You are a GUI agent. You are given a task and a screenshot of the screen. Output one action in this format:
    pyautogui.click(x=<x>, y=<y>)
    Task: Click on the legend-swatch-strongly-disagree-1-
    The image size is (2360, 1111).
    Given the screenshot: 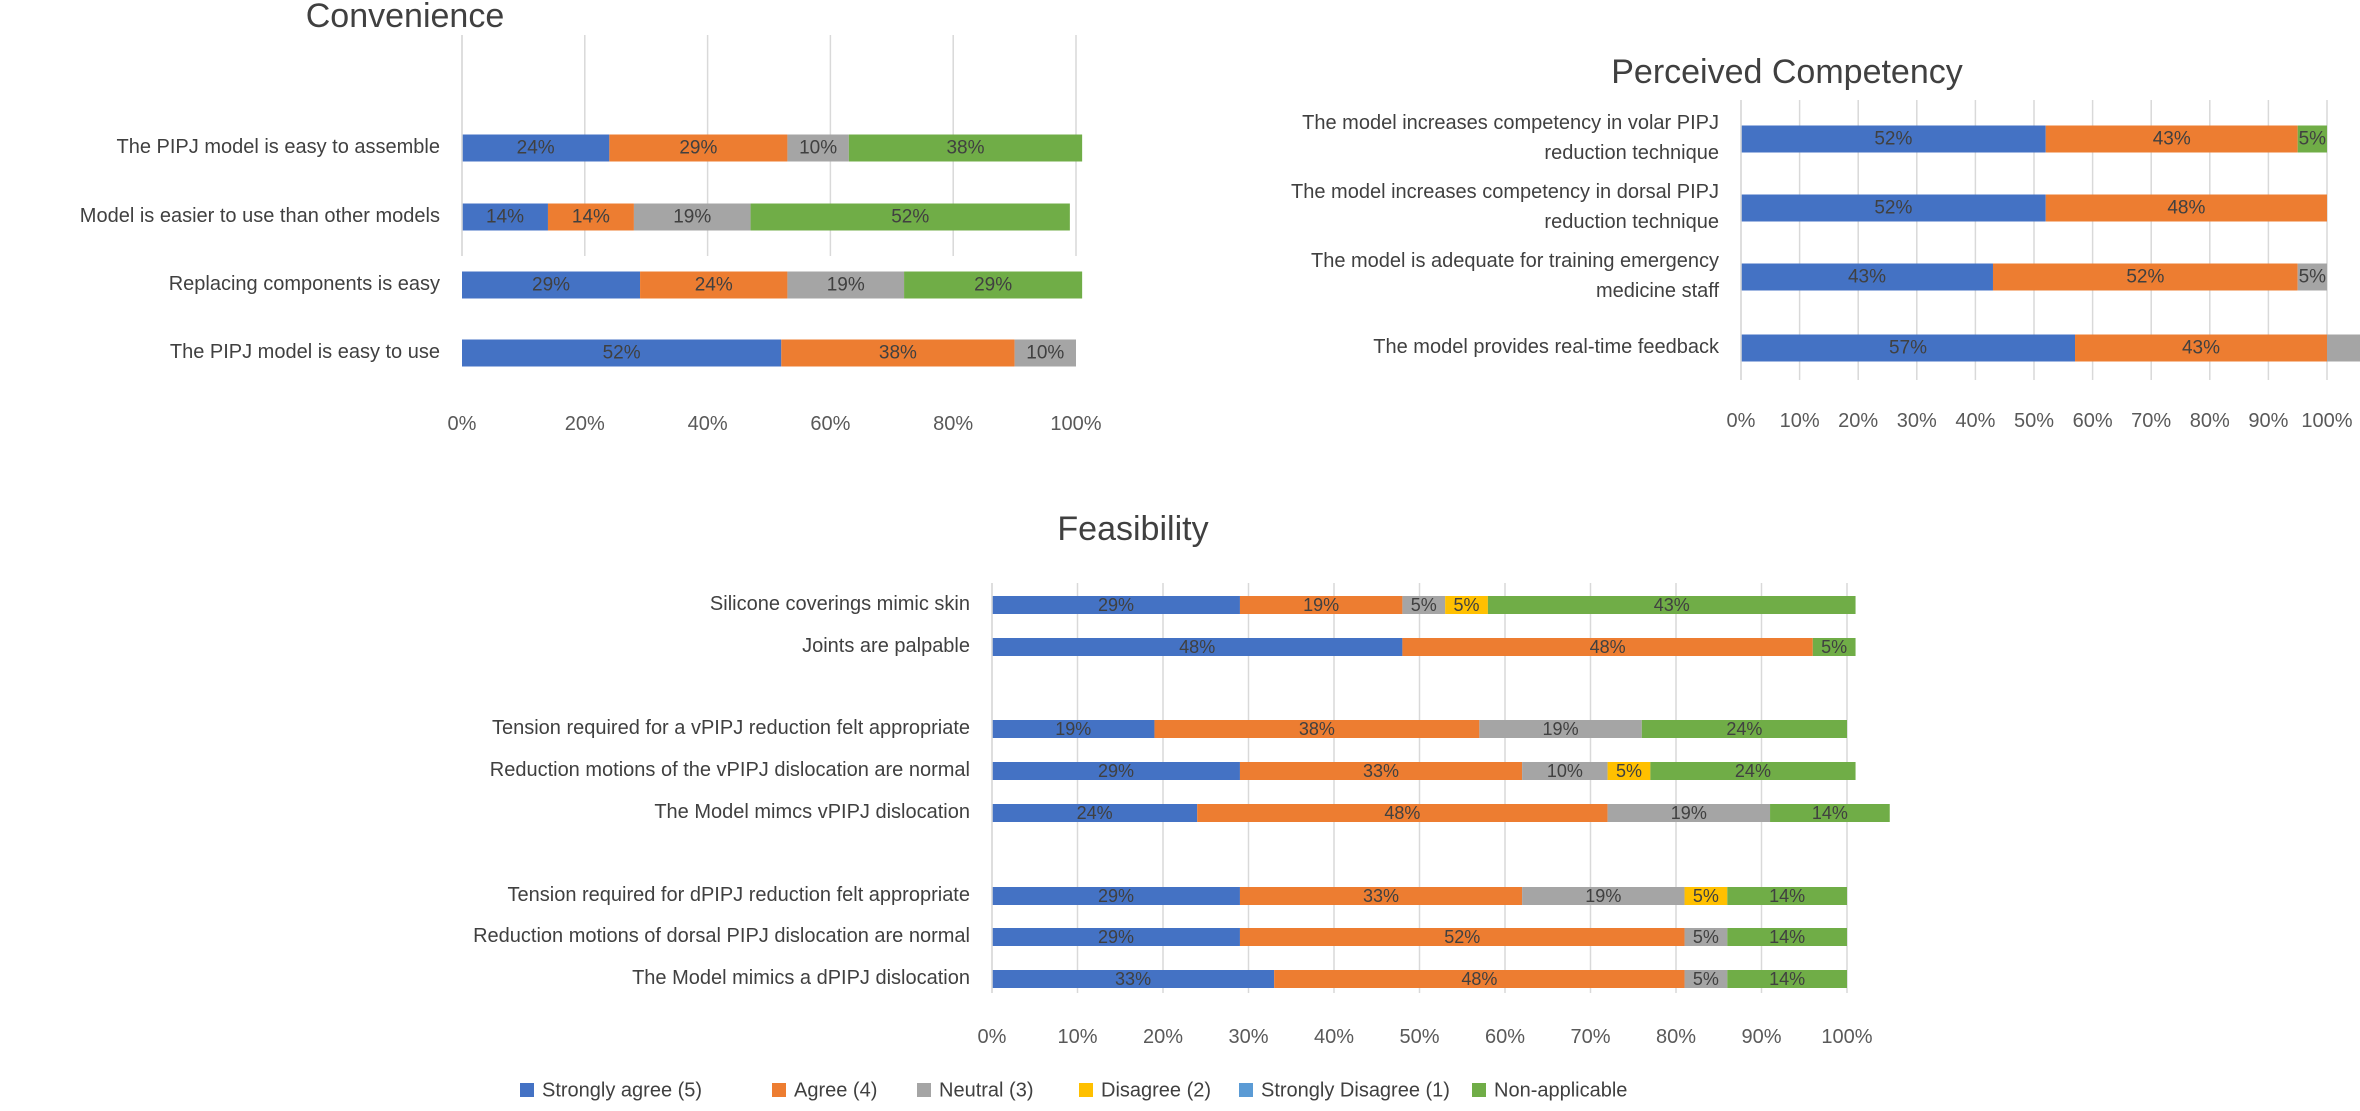 What is the action you would take?
    pyautogui.click(x=1246, y=1090)
    